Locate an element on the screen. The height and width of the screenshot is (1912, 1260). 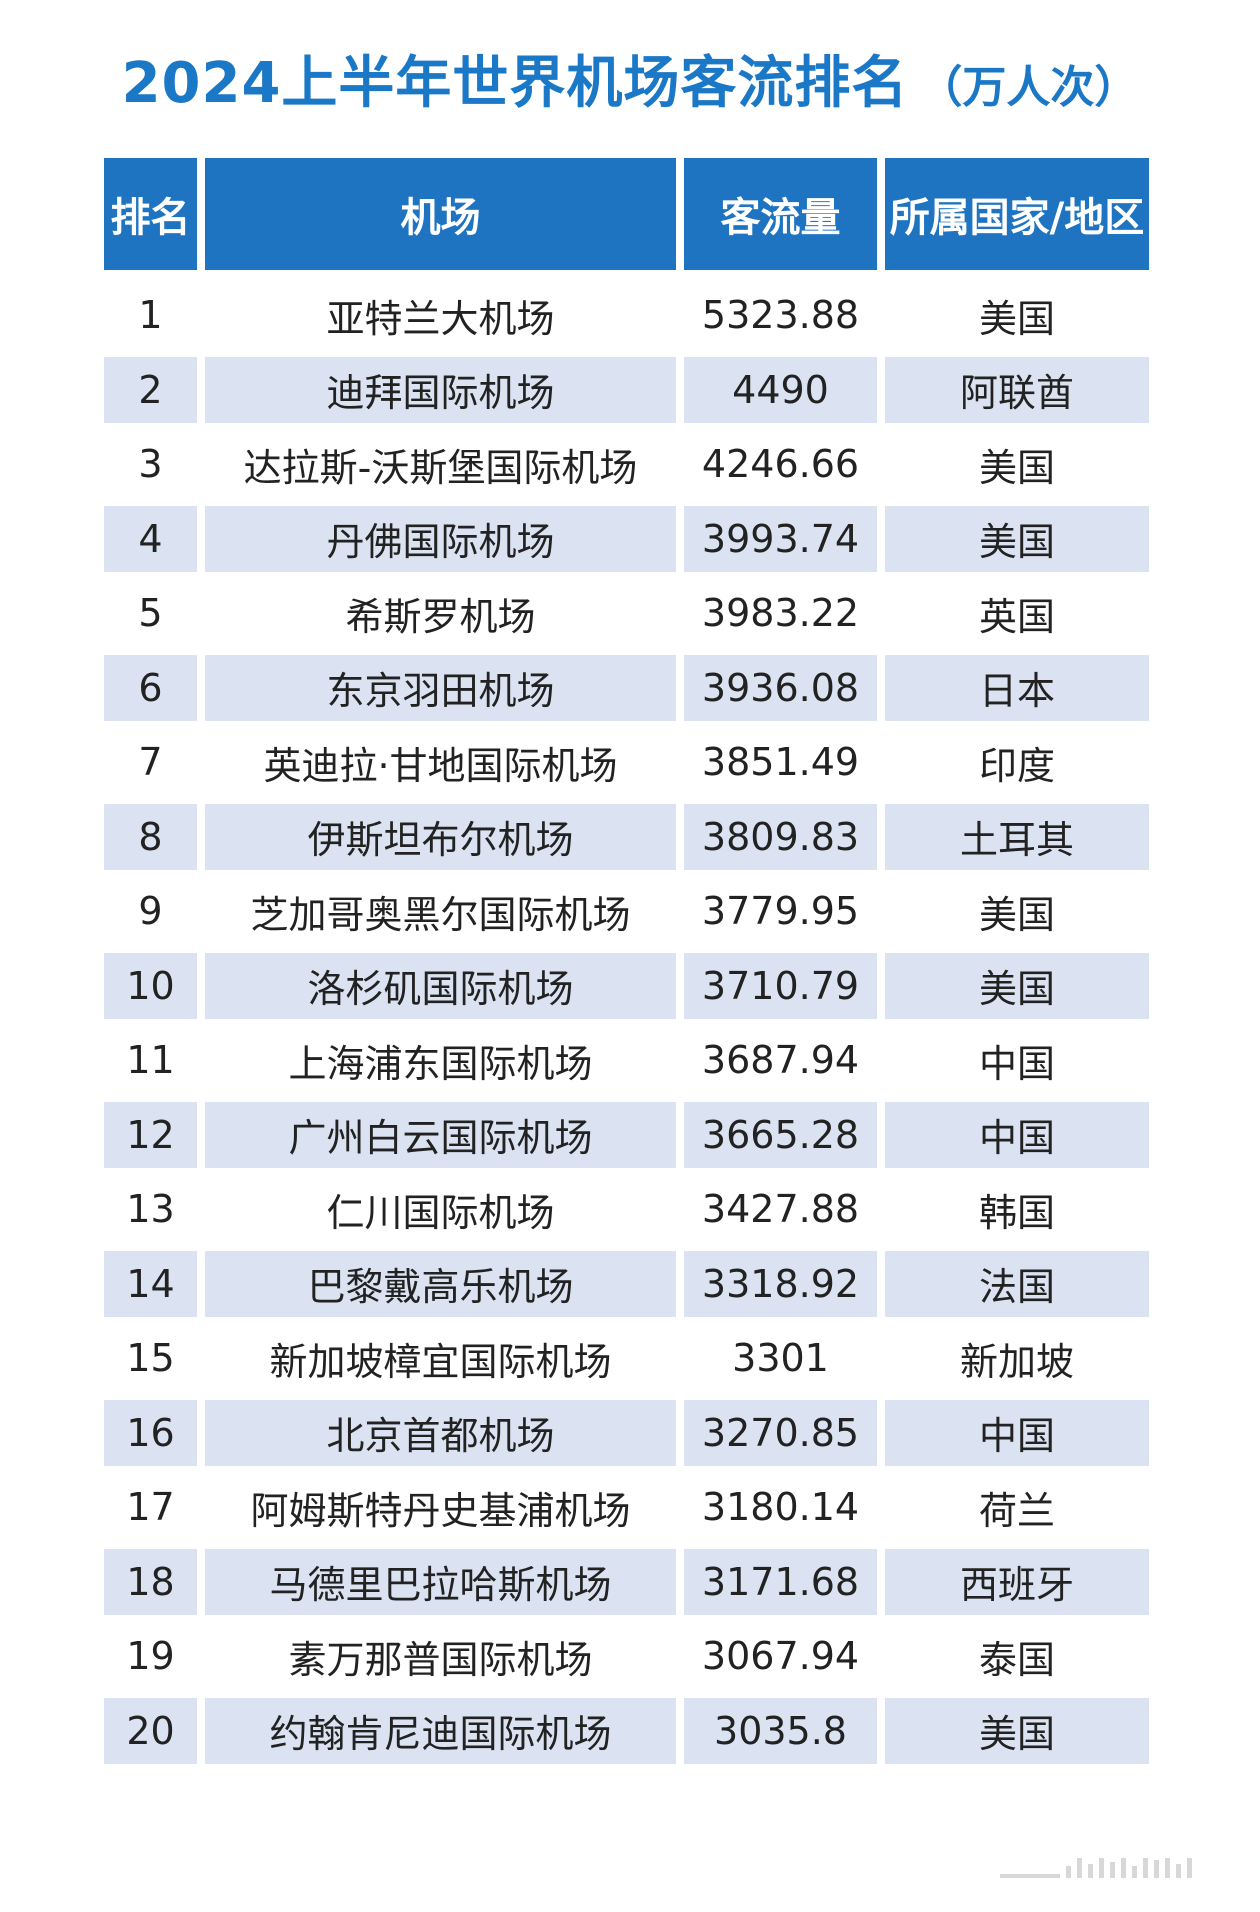
cell-airport: 芝加哥奥黑尔国际机场 is located at coordinates (440, 914).